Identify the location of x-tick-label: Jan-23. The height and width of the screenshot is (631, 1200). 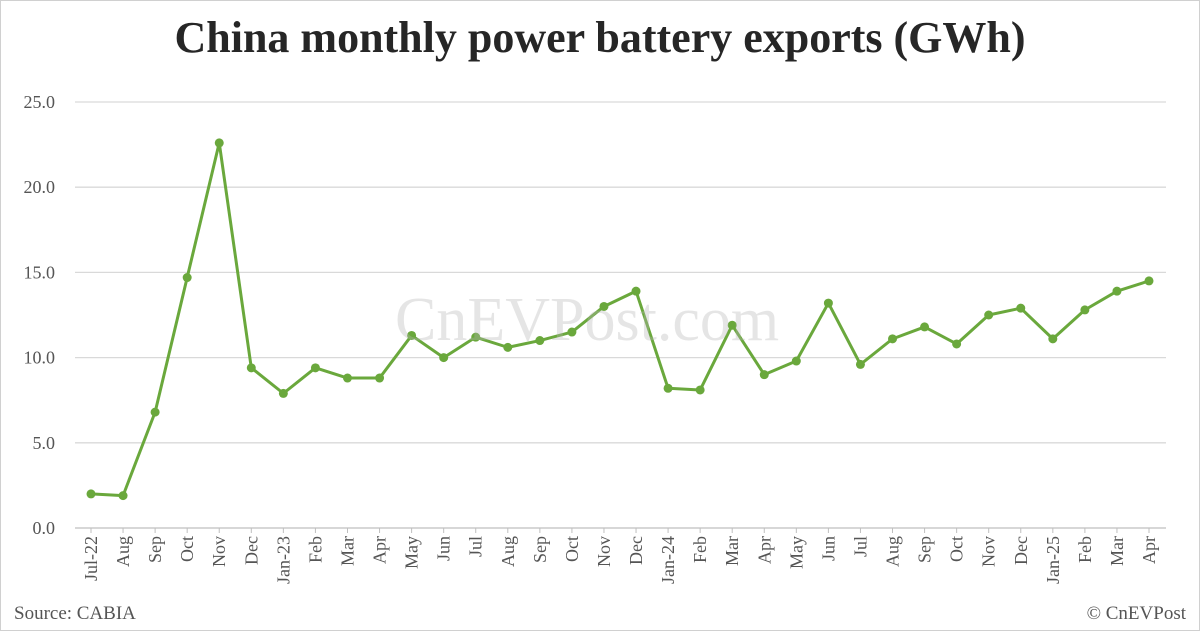
(283, 560).